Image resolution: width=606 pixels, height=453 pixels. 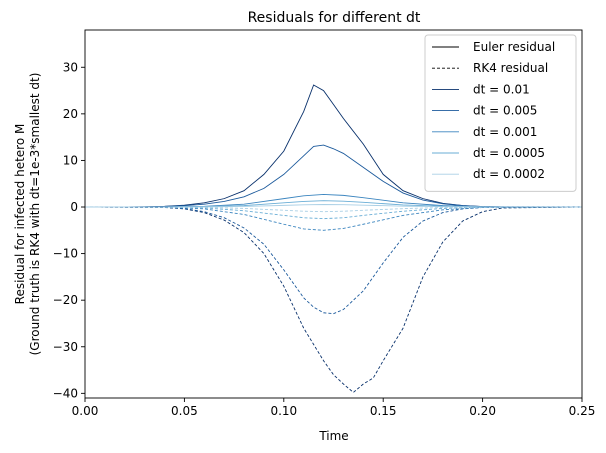 I want to click on y-tick-label: −40, so click(x=65, y=393).